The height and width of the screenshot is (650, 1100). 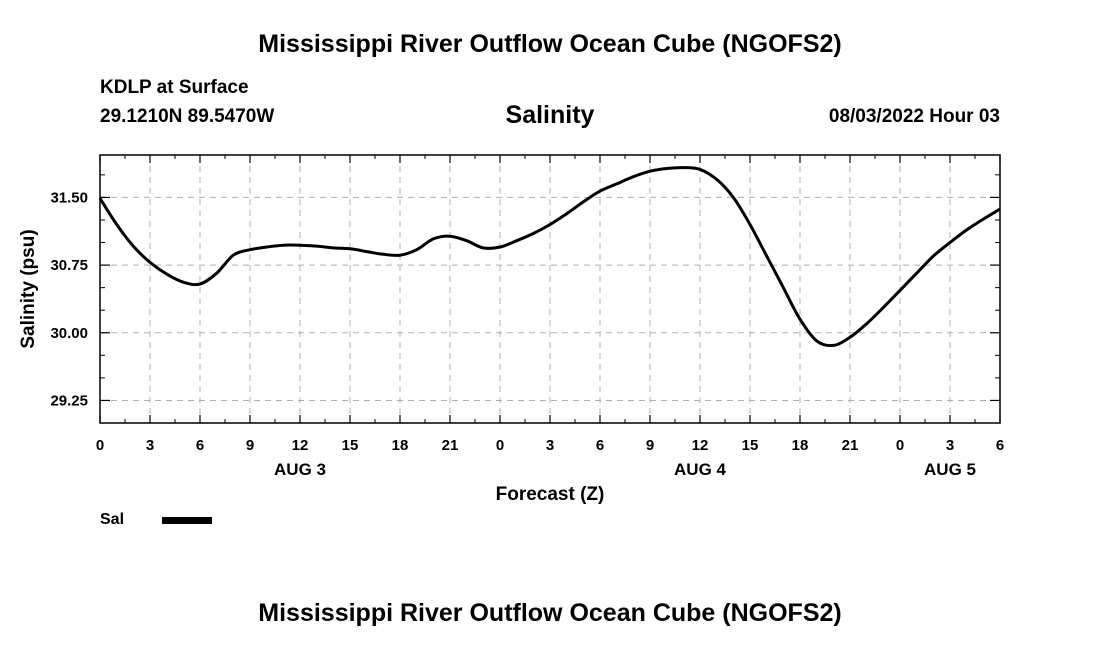 I want to click on y-tick-label: 30.75, so click(x=69, y=265).